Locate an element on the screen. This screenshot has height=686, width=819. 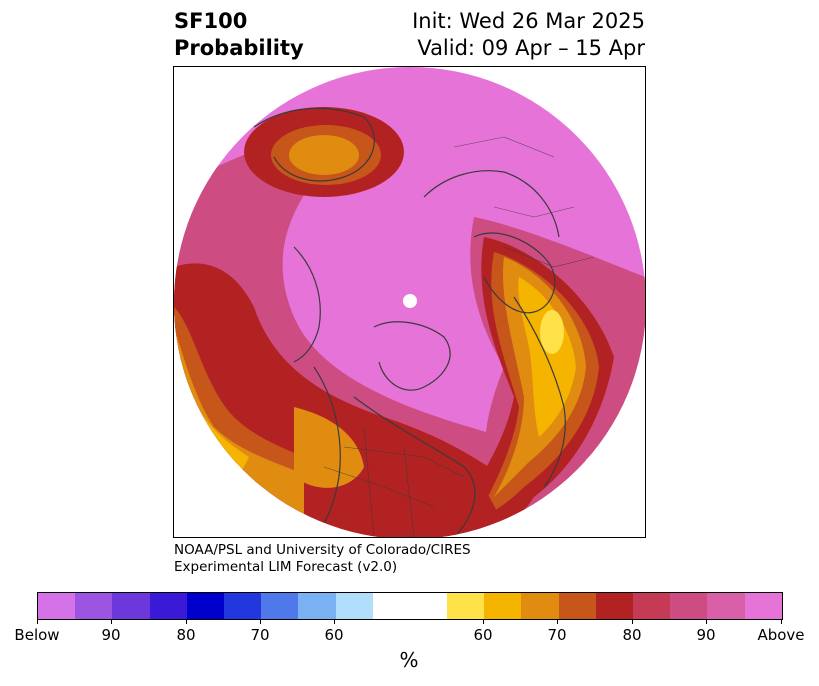
title-line2: Probability is located at coordinates (239, 48).